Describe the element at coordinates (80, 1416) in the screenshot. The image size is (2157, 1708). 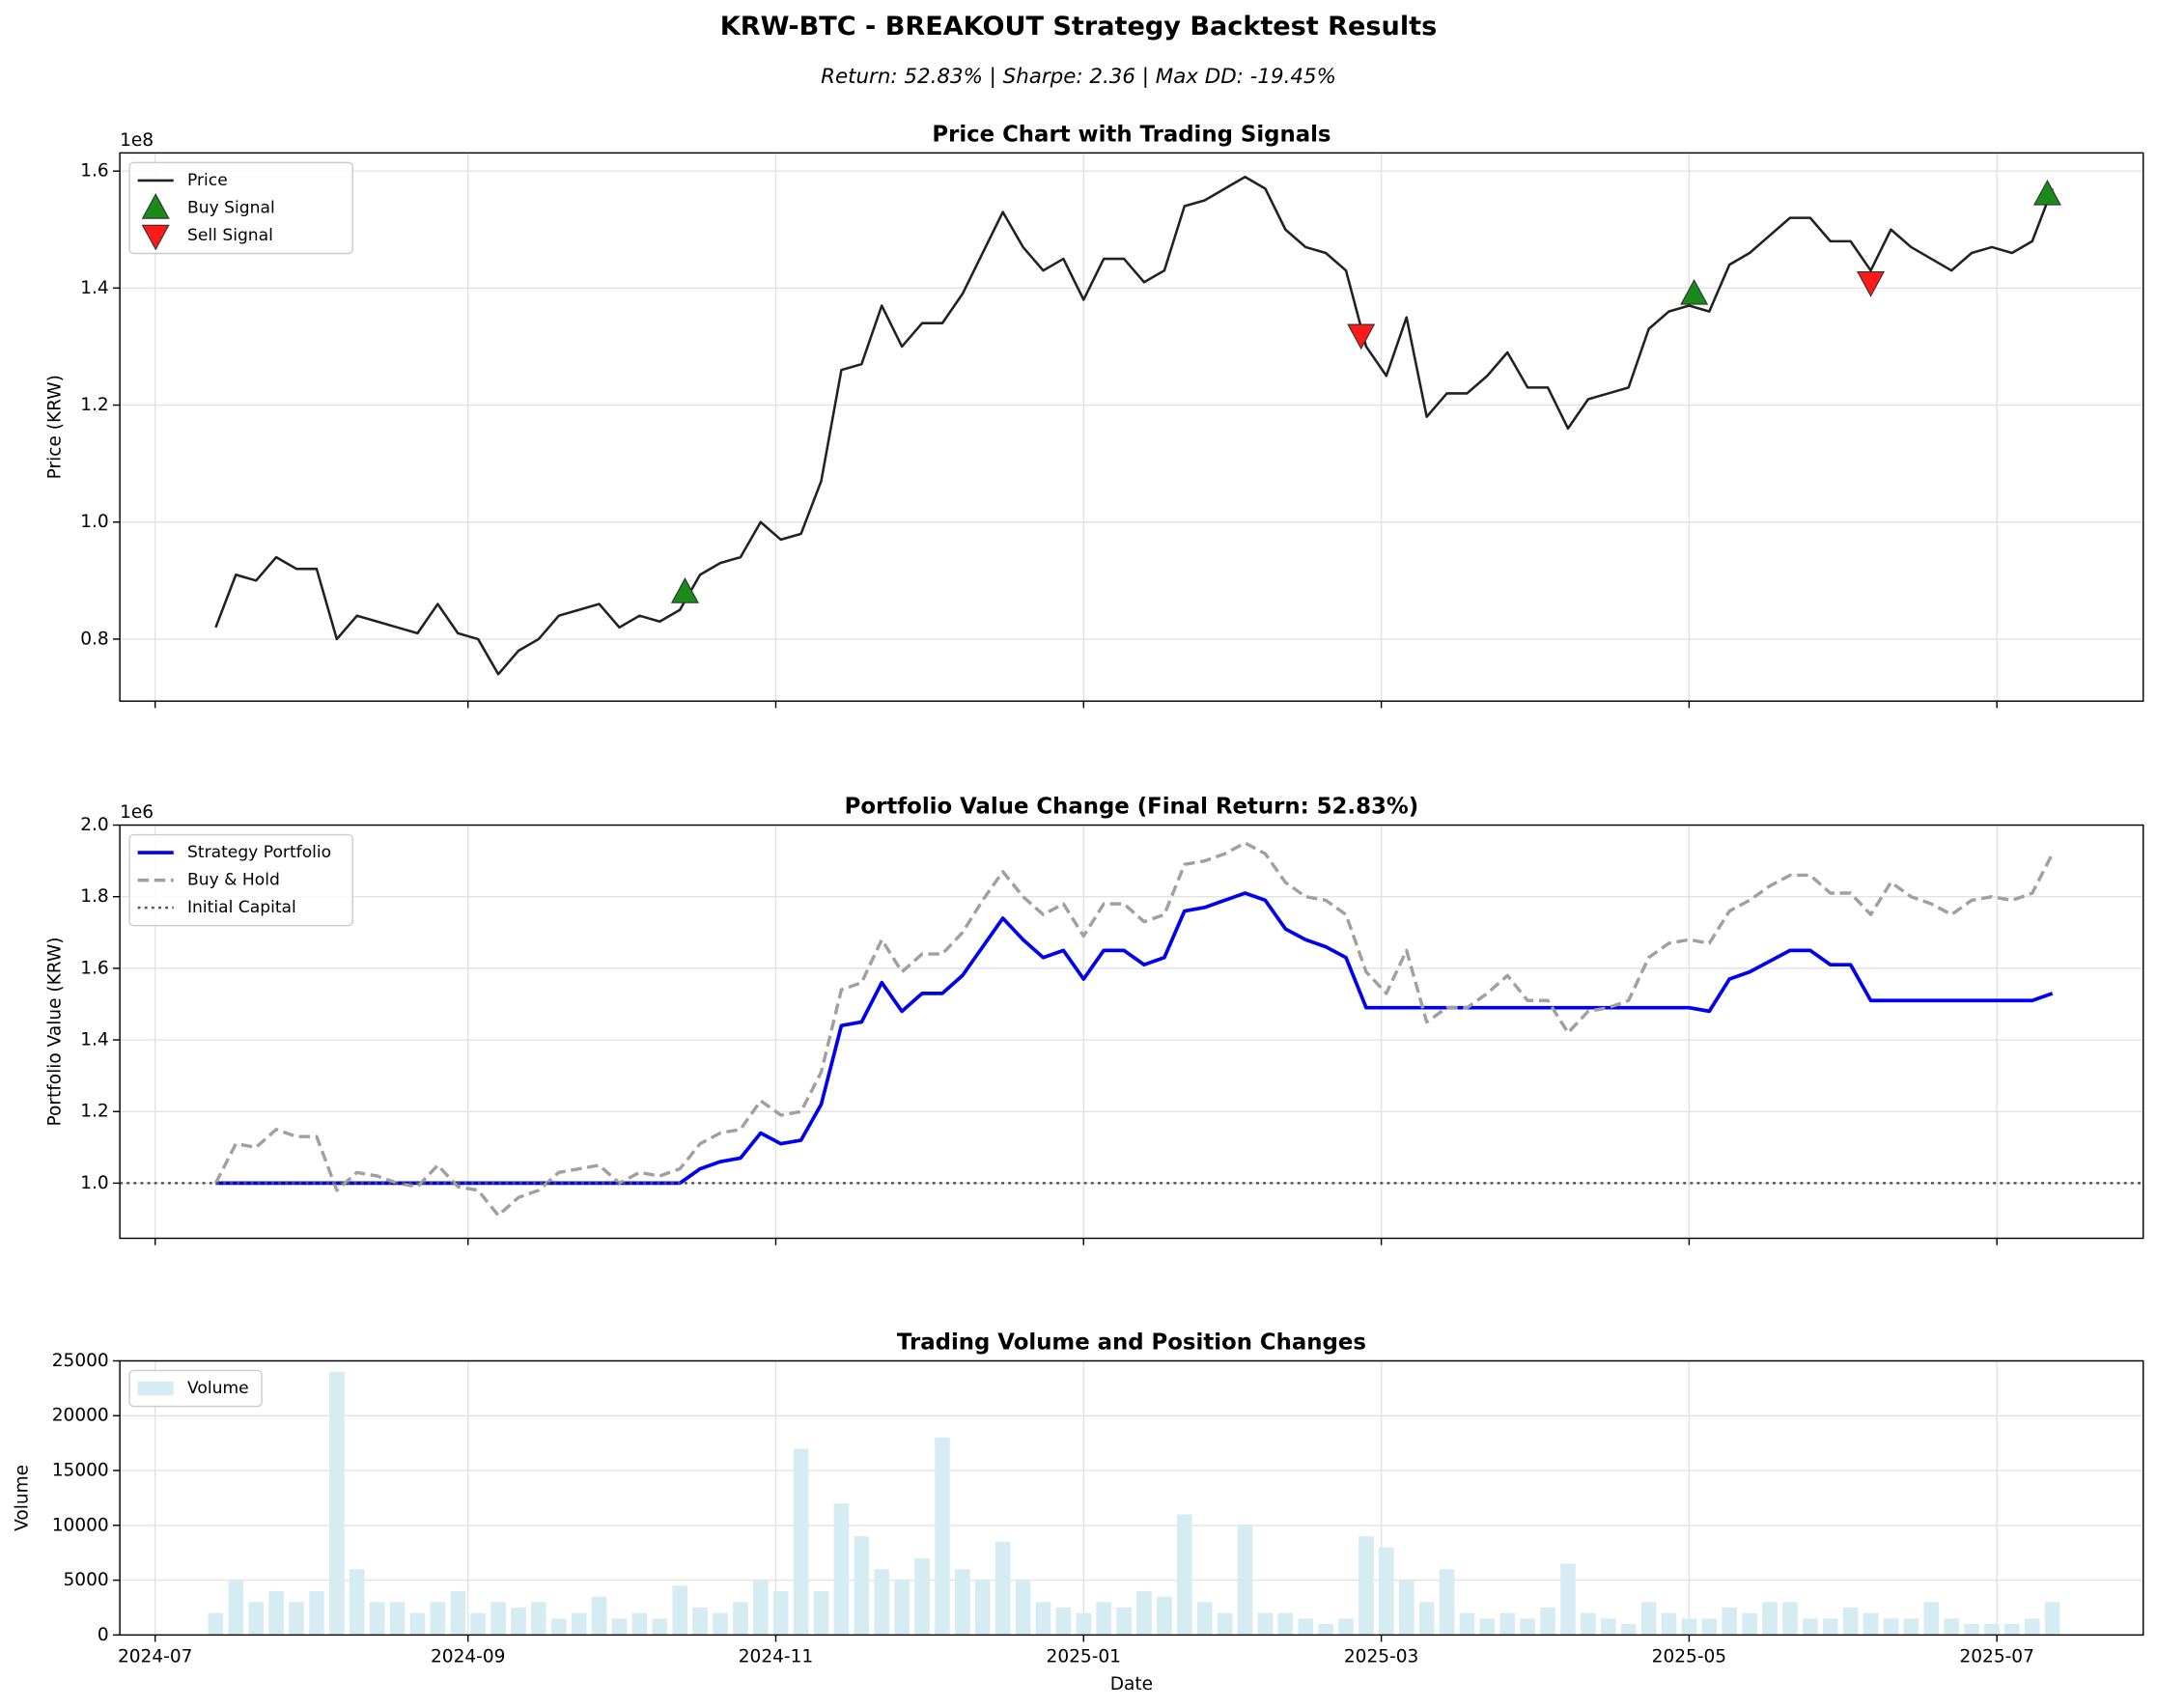
I see `y-tick-label: 20000` at that location.